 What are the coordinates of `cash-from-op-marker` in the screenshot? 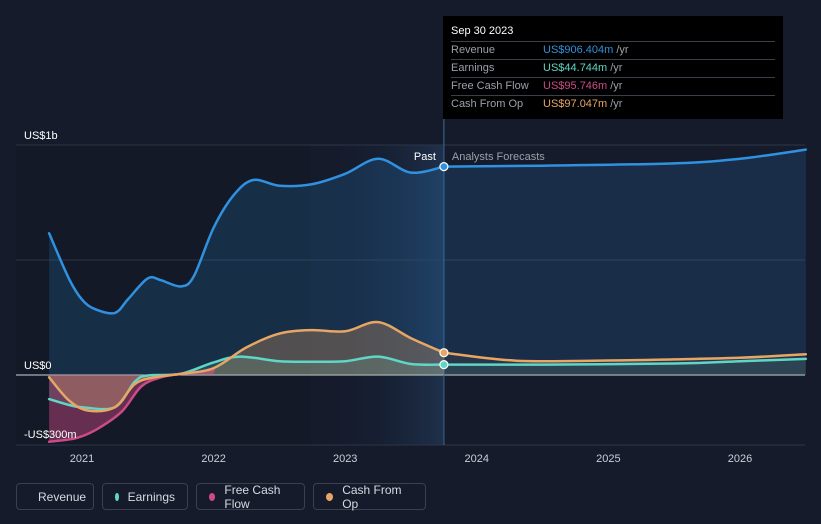 It's located at (444, 353).